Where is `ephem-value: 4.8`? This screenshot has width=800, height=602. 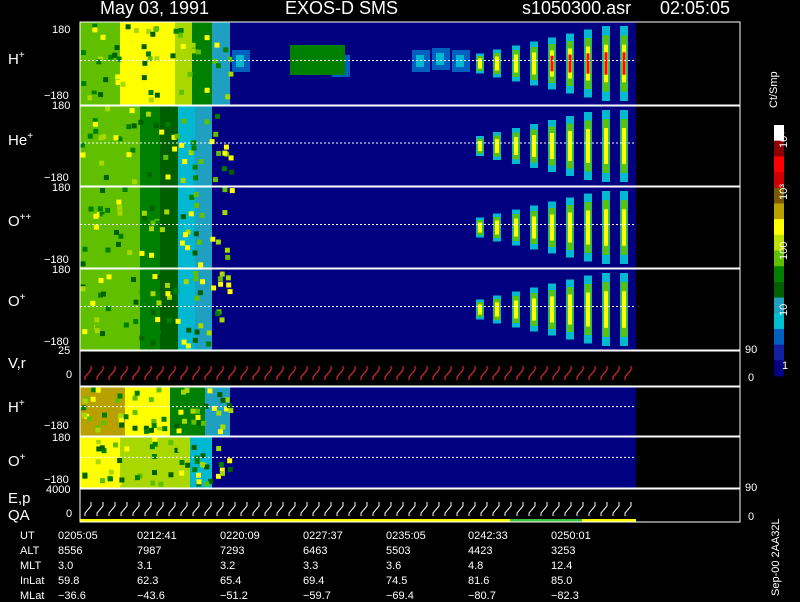
ephem-value: 4.8 is located at coordinates (476, 566).